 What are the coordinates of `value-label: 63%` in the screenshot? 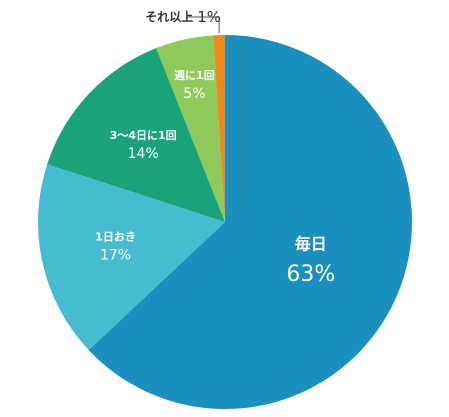 It's located at (310, 274).